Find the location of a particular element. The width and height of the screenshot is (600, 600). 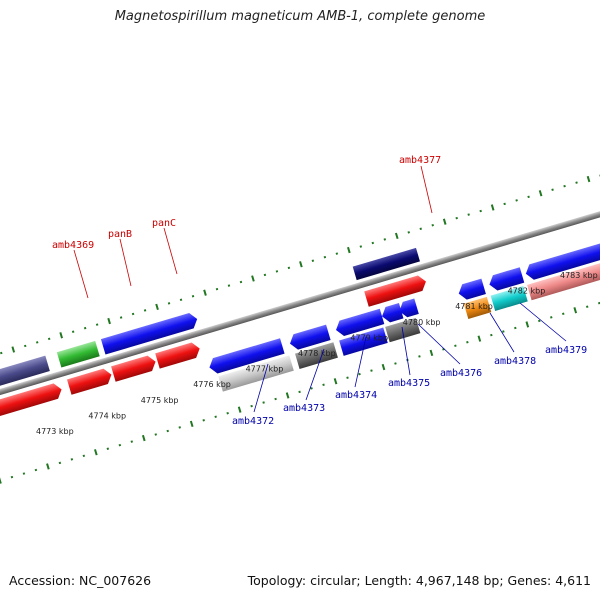

leader-amb4378 is located at coordinates (502, 332).